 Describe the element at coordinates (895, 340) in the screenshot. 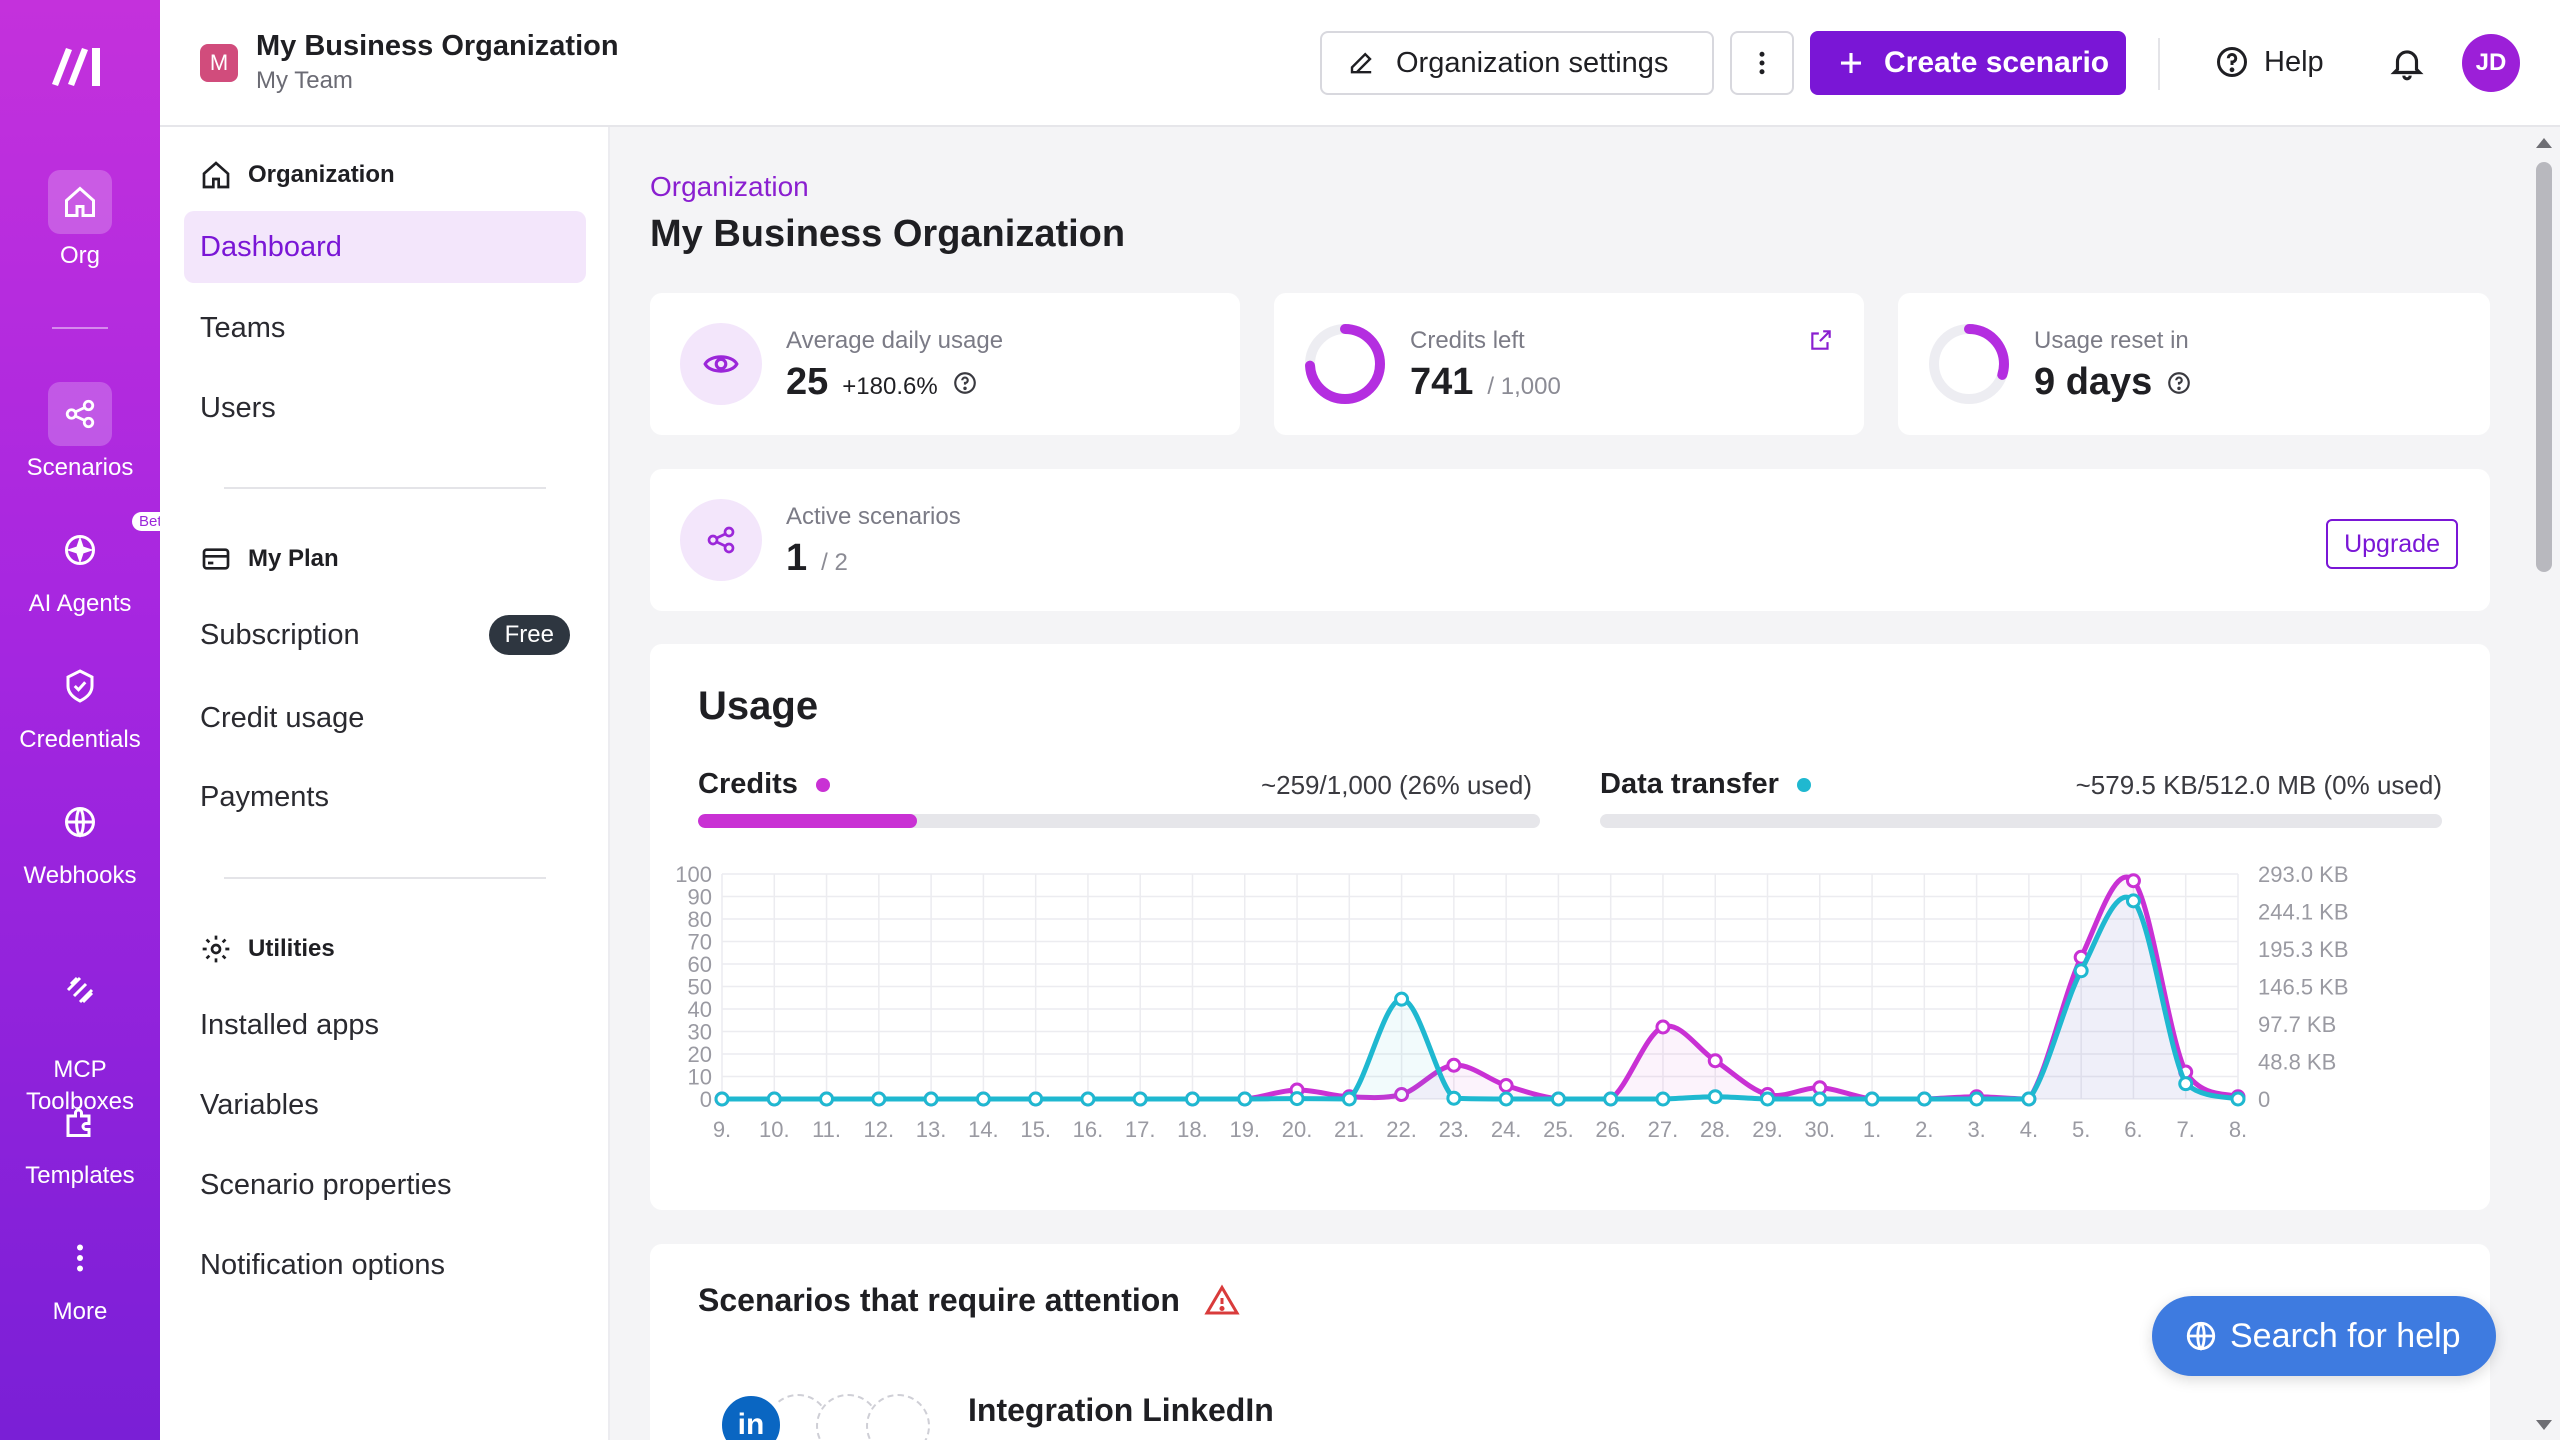

I see `stat-label: Average daily usage` at that location.